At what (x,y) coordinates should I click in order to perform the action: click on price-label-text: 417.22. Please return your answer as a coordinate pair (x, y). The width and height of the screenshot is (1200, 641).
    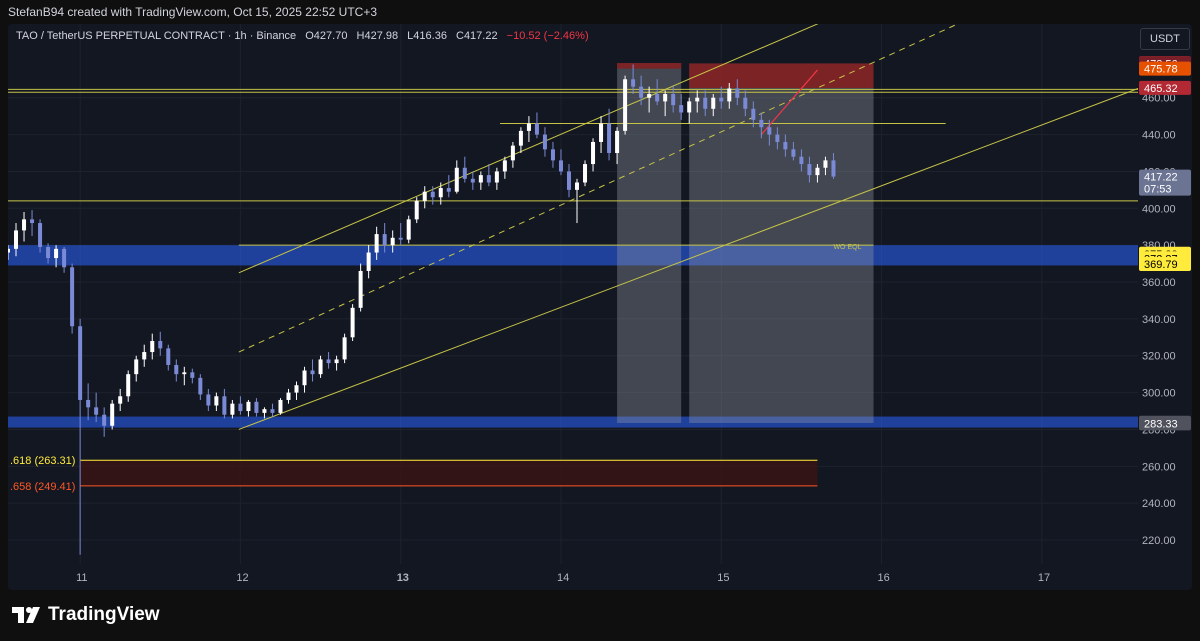
    Looking at the image, I should click on (1161, 178).